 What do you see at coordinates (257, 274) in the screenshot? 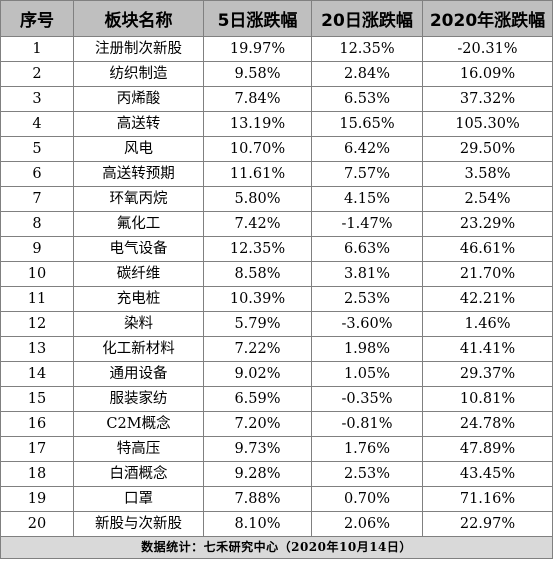
I see `change-5day-cell: 8.58%` at bounding box center [257, 274].